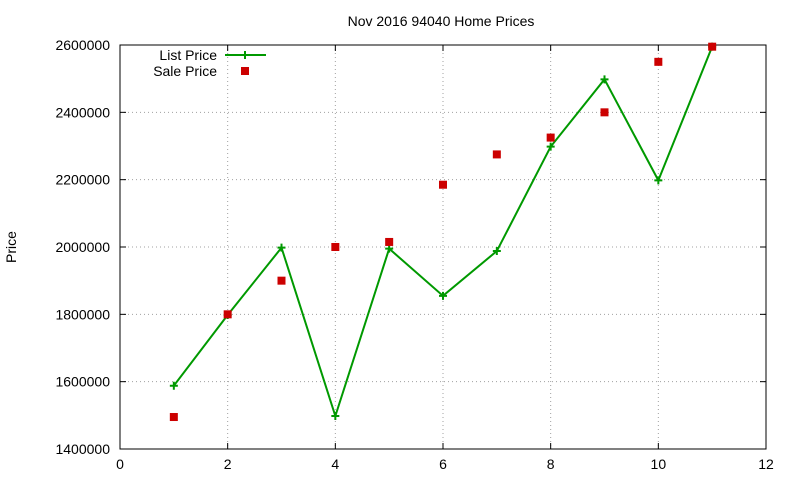  What do you see at coordinates (551, 464) in the screenshot?
I see `x-tick-label: 8` at bounding box center [551, 464].